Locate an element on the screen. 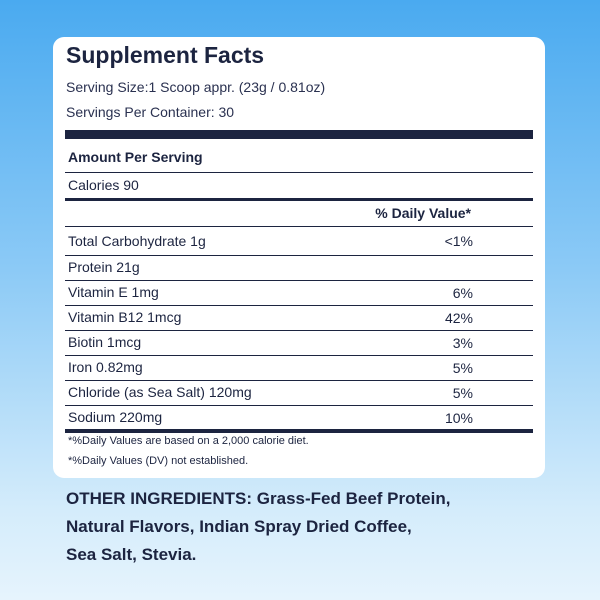 The width and height of the screenshot is (600, 600). nutrient-label: Chloride (as Sea Salt) 120mg is located at coordinates (160, 392).